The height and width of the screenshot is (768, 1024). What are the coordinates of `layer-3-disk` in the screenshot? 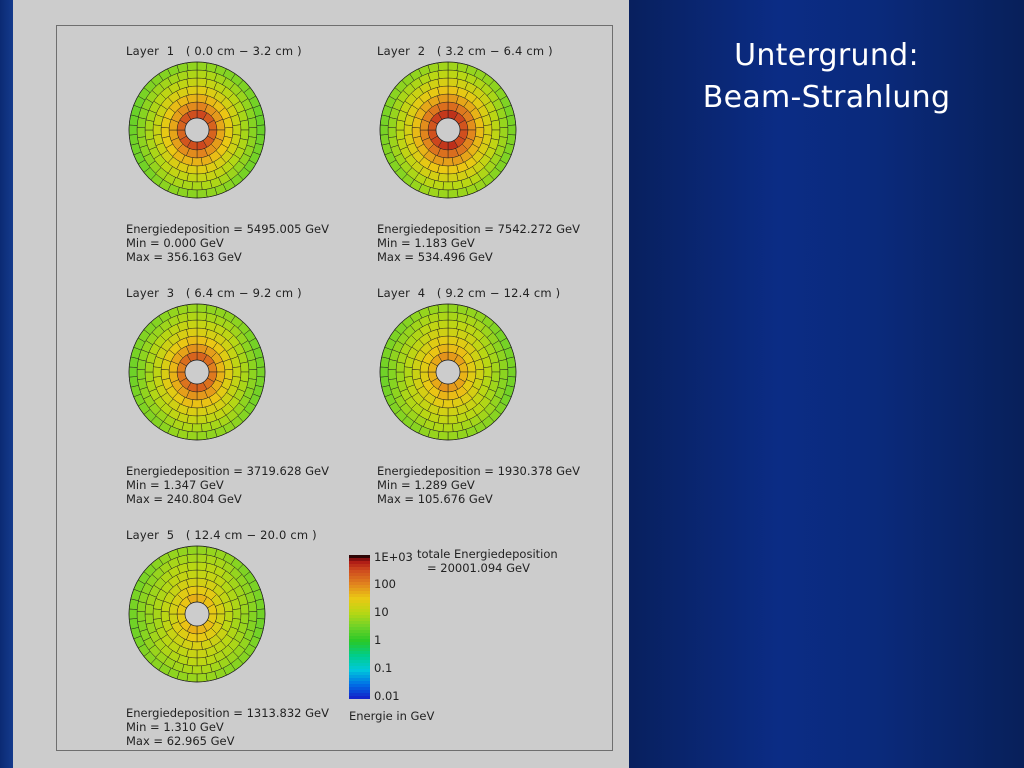 It's located at (197, 372).